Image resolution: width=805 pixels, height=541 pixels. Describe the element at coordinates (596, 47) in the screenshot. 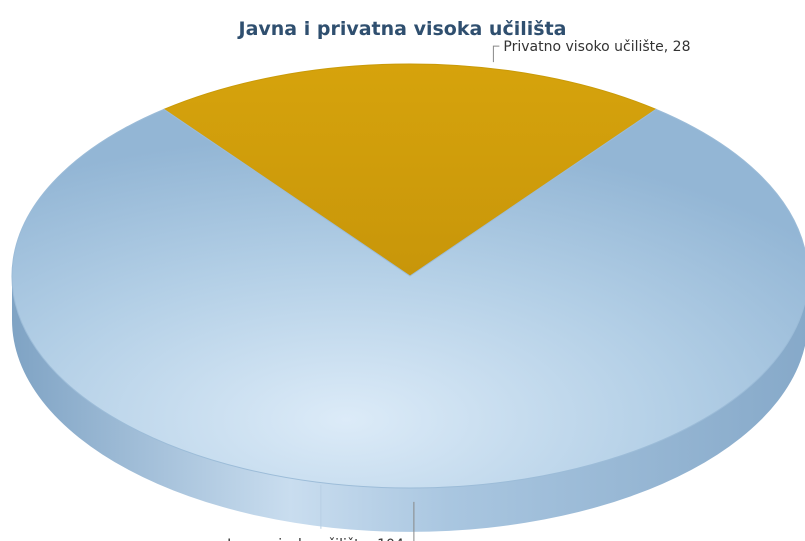

I see `data-label-privatno: Privatno visoko učilište, 28` at that location.